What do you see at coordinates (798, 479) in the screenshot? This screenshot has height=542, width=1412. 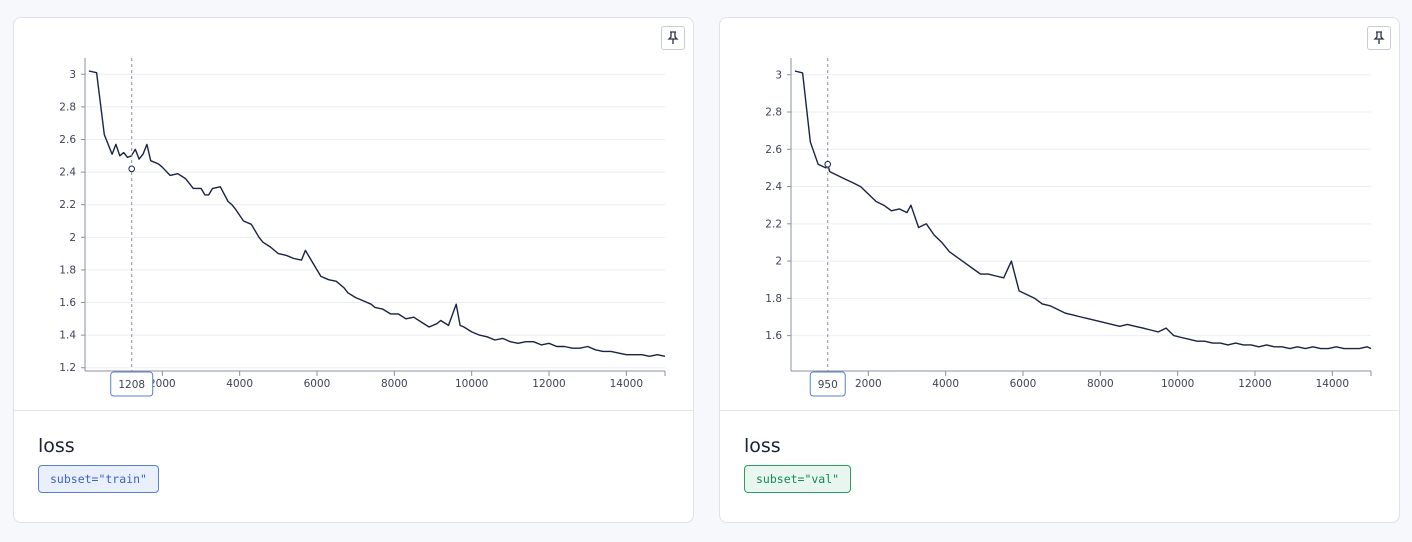 I see `subset-tag: subset="val"` at bounding box center [798, 479].